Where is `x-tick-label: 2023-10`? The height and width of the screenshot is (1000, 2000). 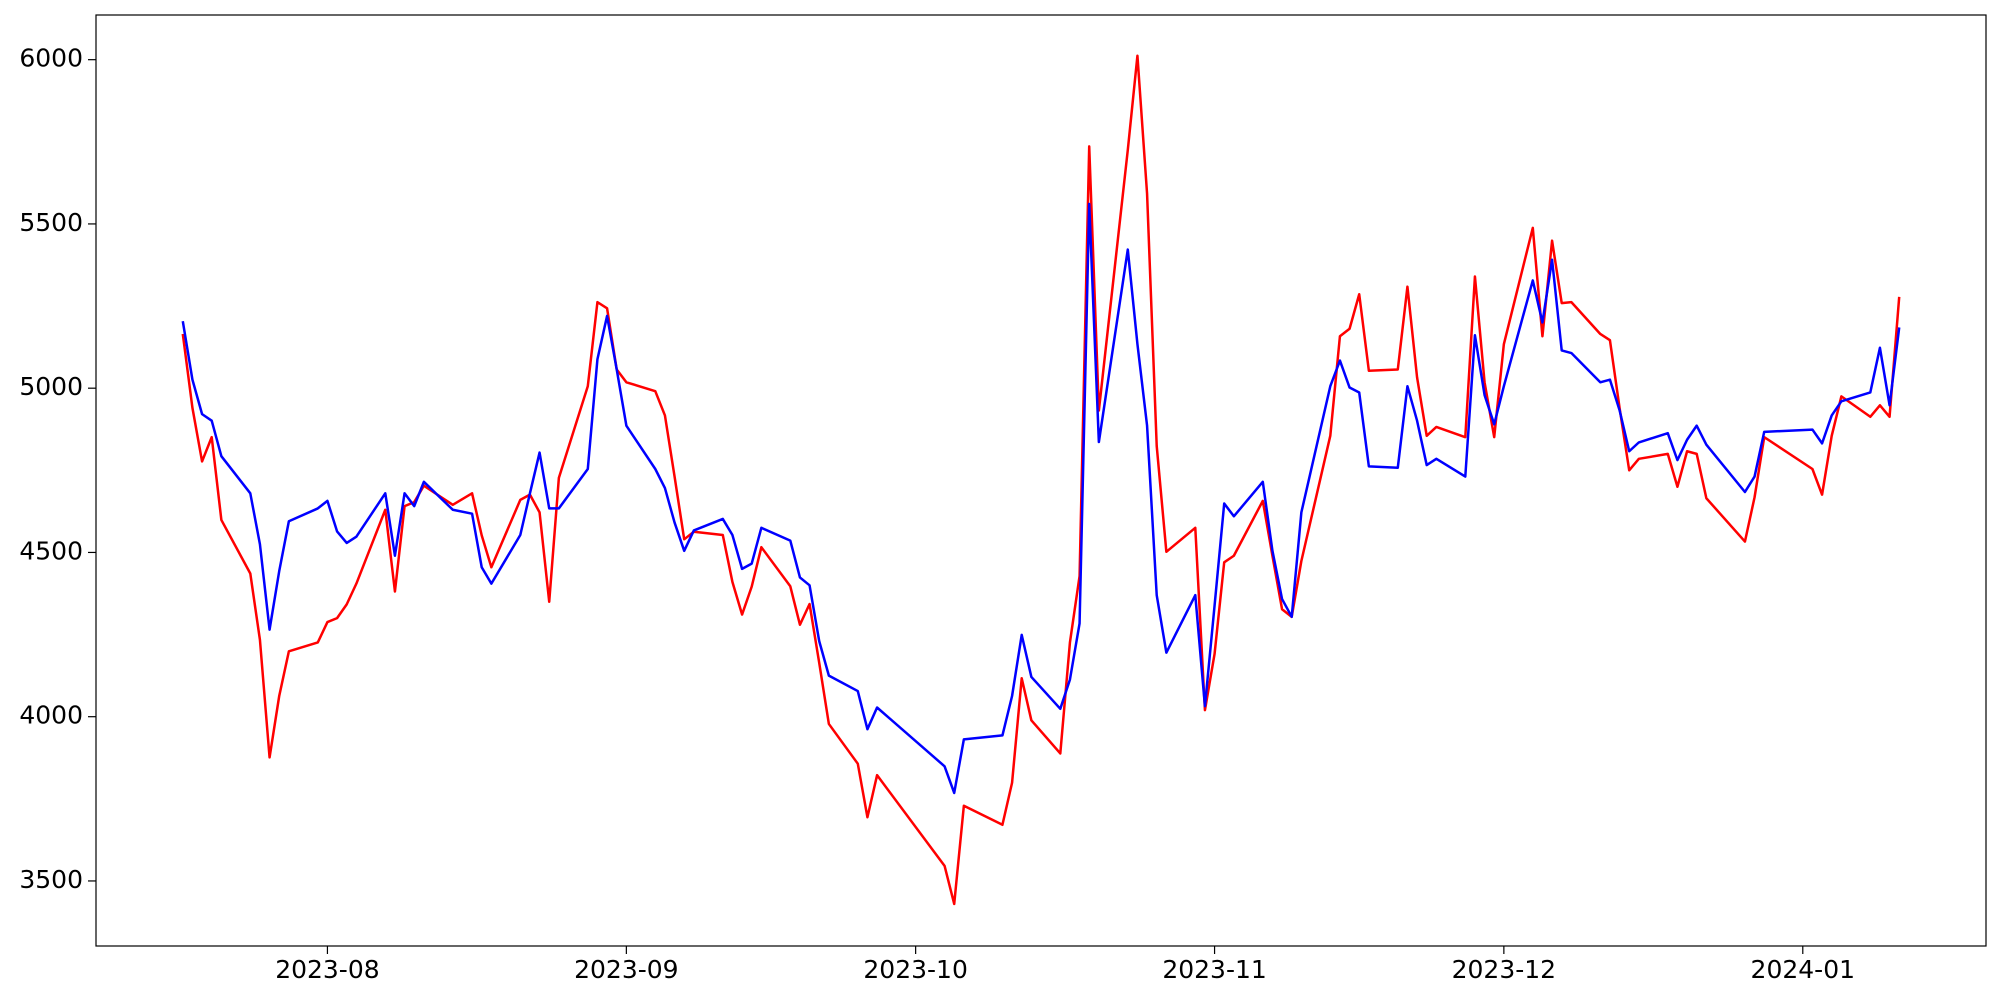
x-tick-label: 2023-10 is located at coordinates (915, 969).